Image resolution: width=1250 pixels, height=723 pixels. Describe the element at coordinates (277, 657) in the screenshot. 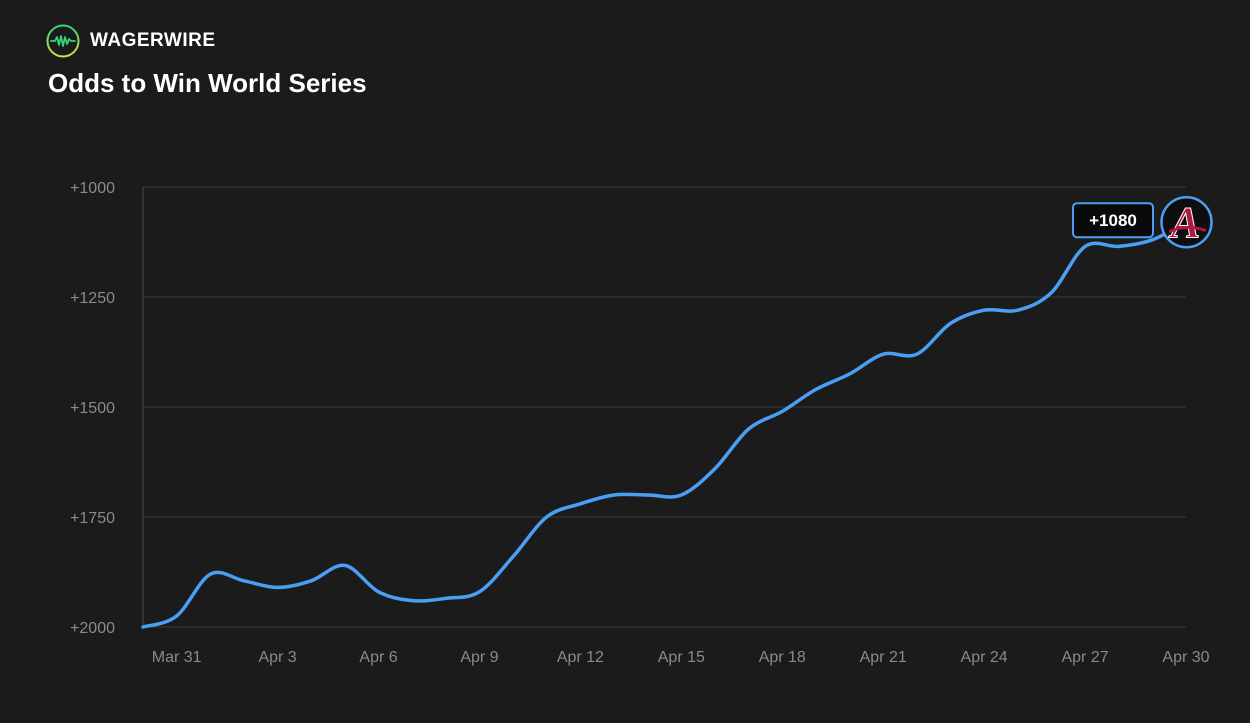

I see `x-tick-label: Apr 3` at that location.